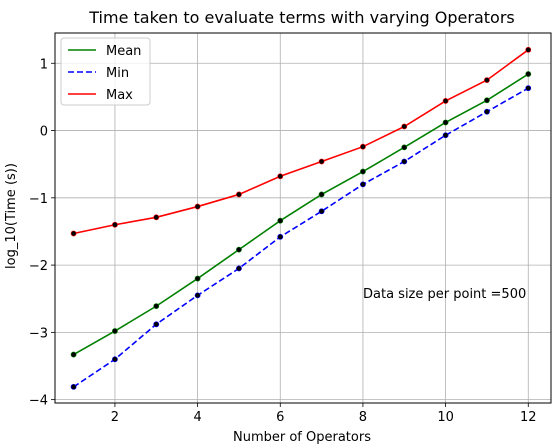 This screenshot has height=444, width=553. I want to click on x-tick-label: 10, so click(445, 417).